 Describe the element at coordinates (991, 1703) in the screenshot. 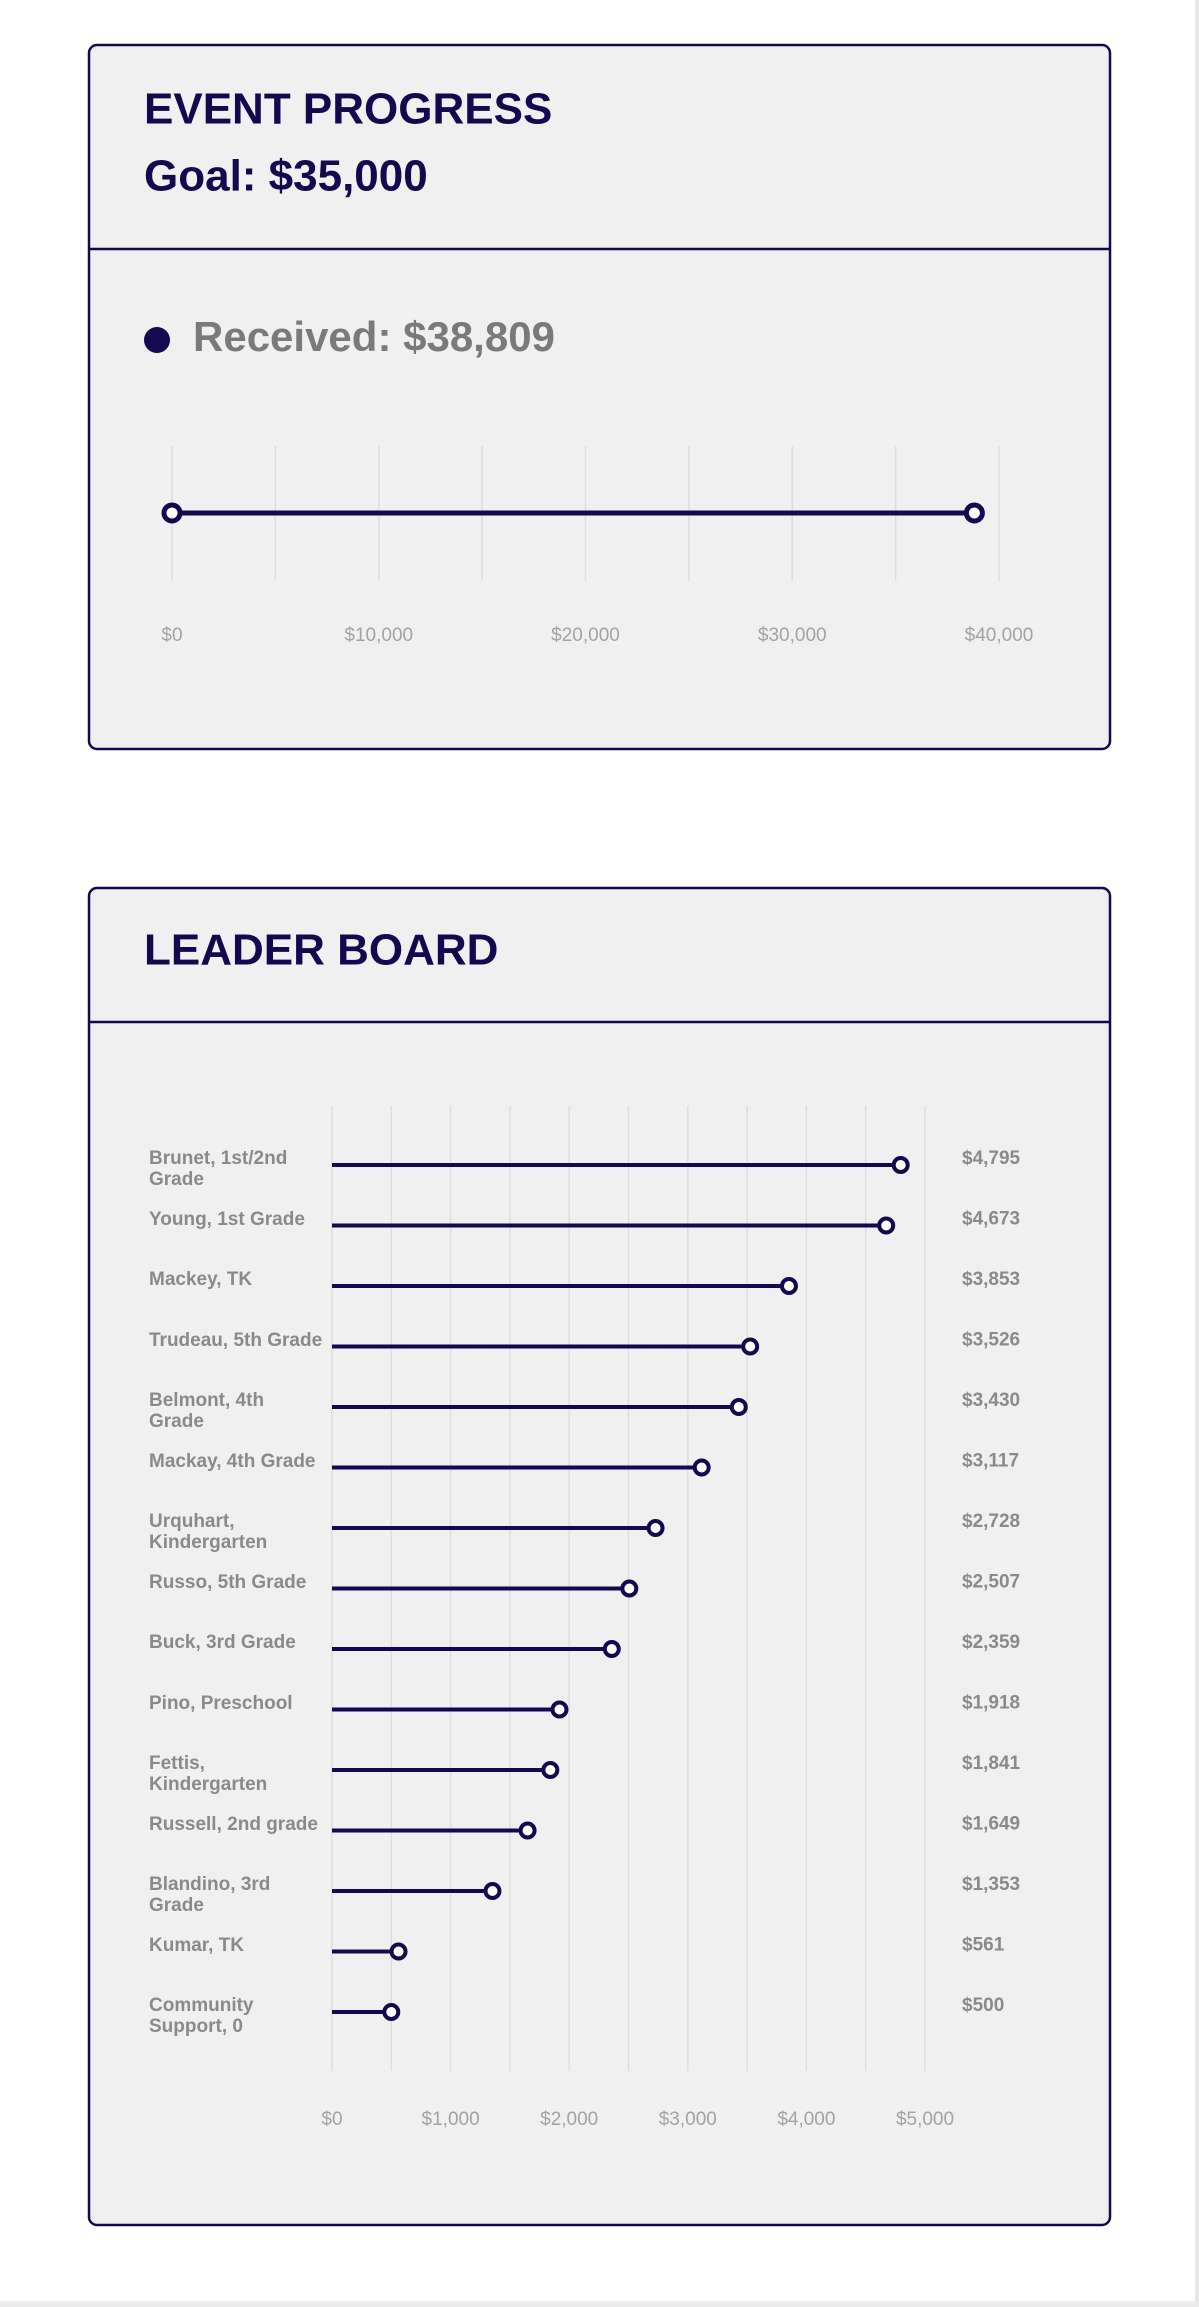

I see `value-label: $1,918` at that location.